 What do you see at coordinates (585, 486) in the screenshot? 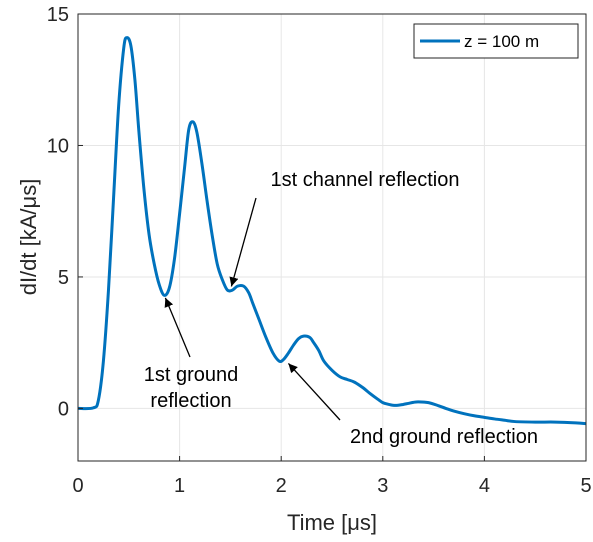
I see `x-tick-label: 5` at bounding box center [585, 486].